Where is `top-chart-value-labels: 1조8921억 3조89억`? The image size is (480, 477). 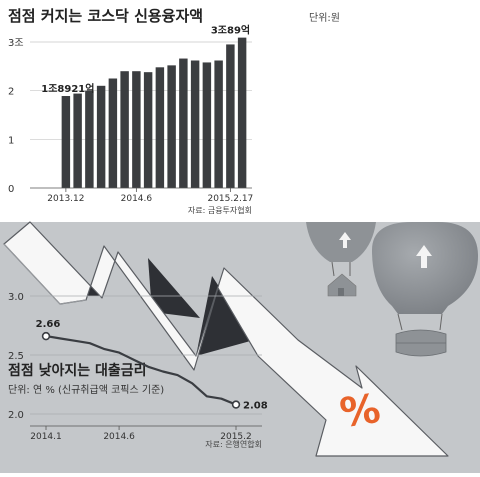 top-chart-value-labels: 1조8921억 3조89억 is located at coordinates (145, 60).